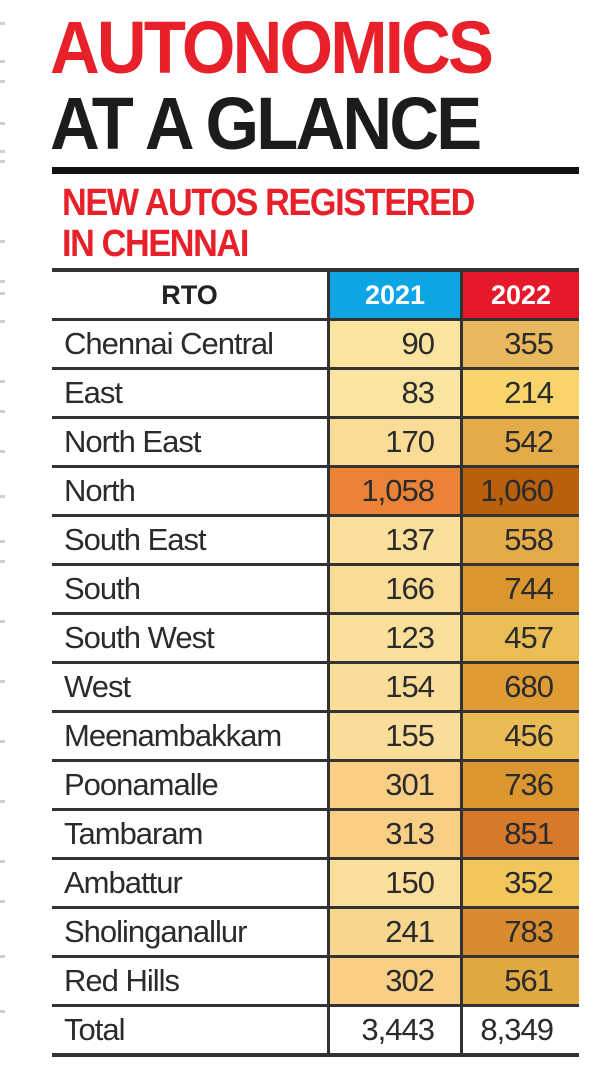 Image resolution: width=600 pixels, height=1067 pixels. Describe the element at coordinates (190, 980) in the screenshot. I see `rto-name: Red Hills` at that location.